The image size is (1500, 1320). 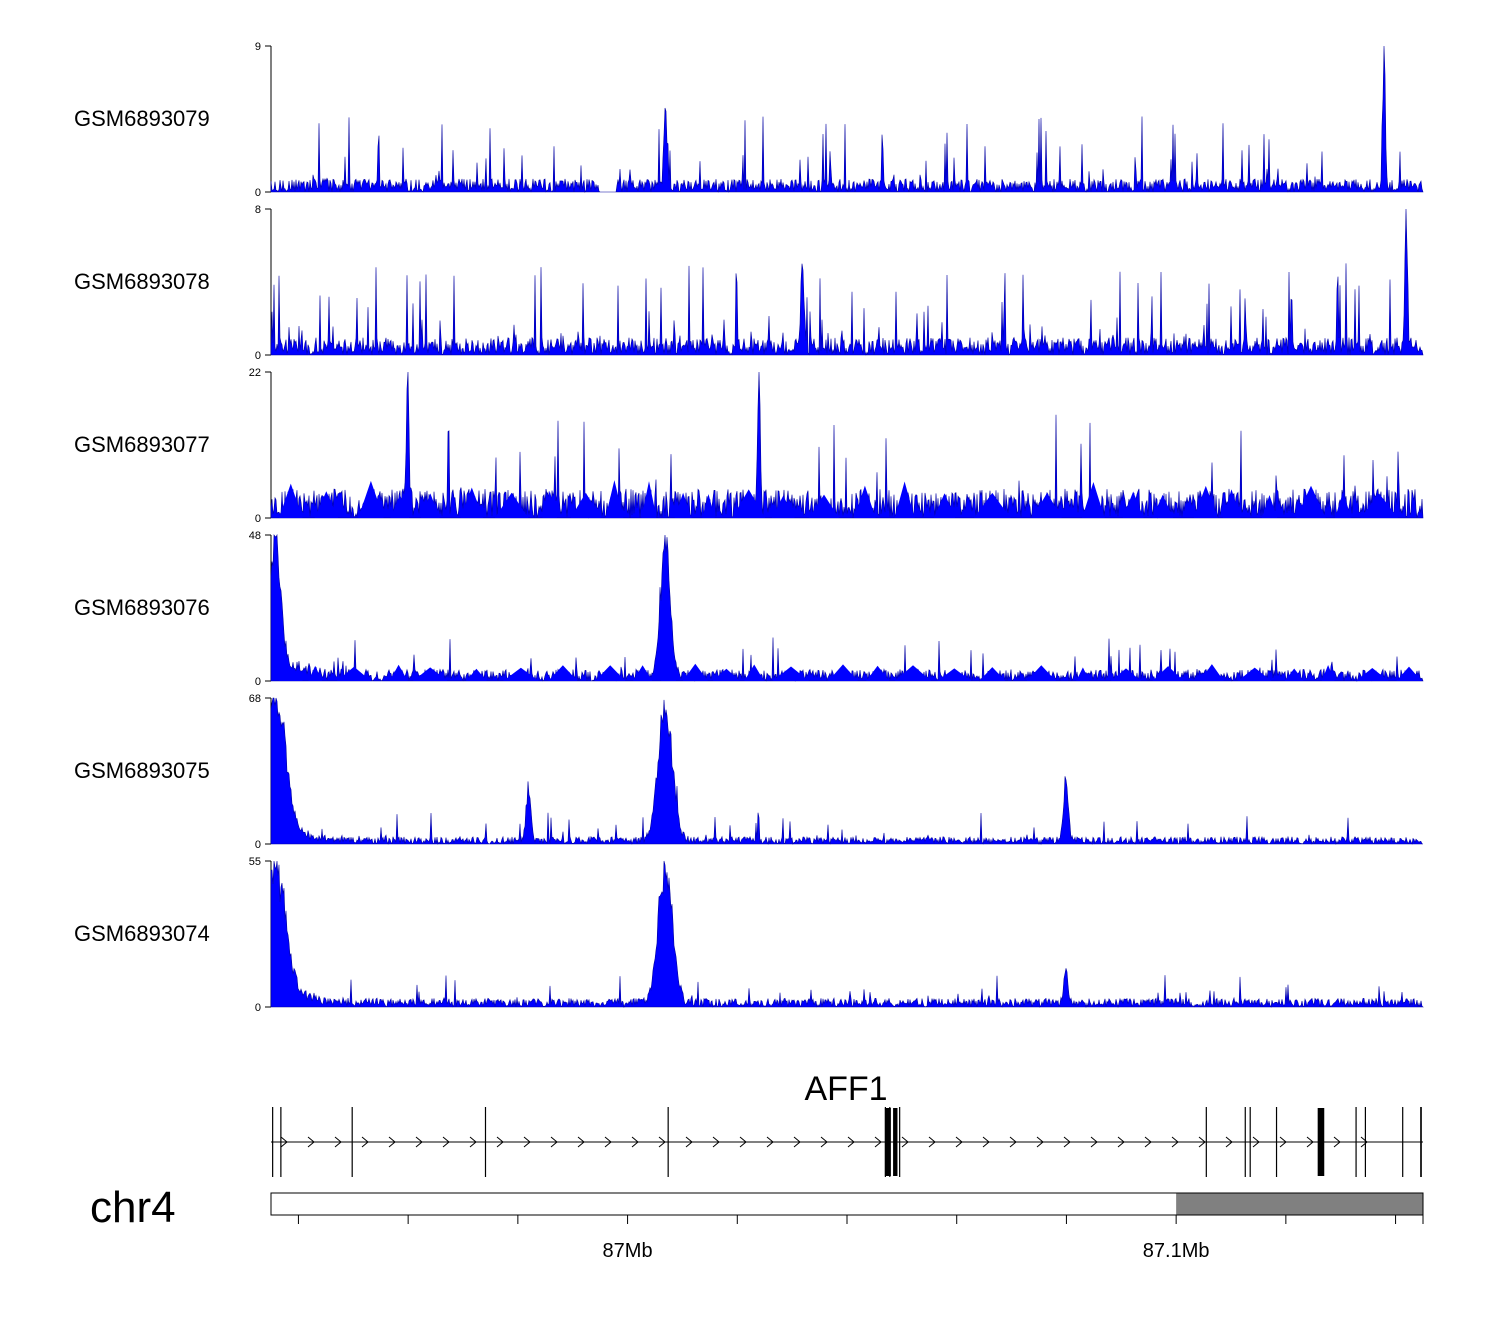 I want to click on gene-track: AFF1, so click(x=847, y=1123).